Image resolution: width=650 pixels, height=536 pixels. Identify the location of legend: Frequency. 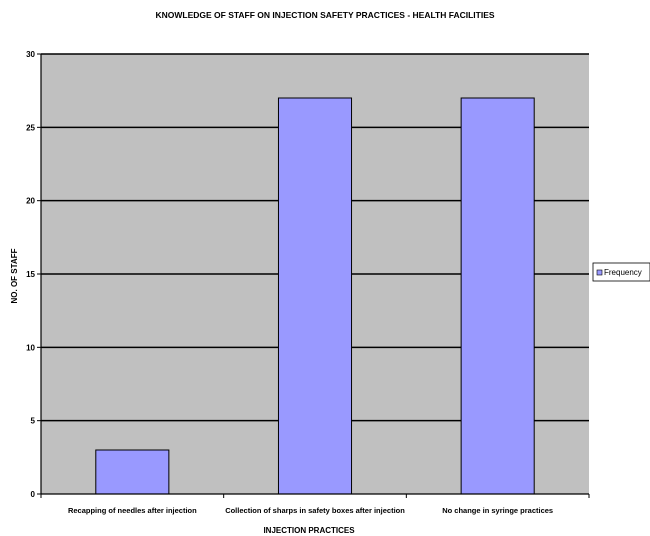
(621, 272).